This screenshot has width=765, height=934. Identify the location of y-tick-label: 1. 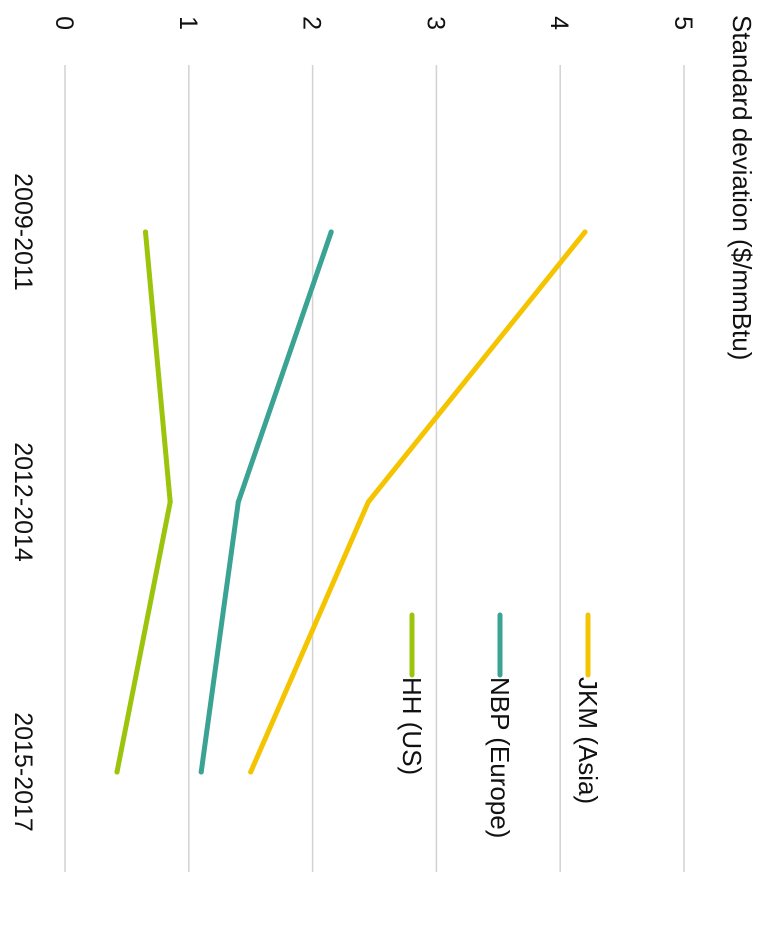
(188, 23).